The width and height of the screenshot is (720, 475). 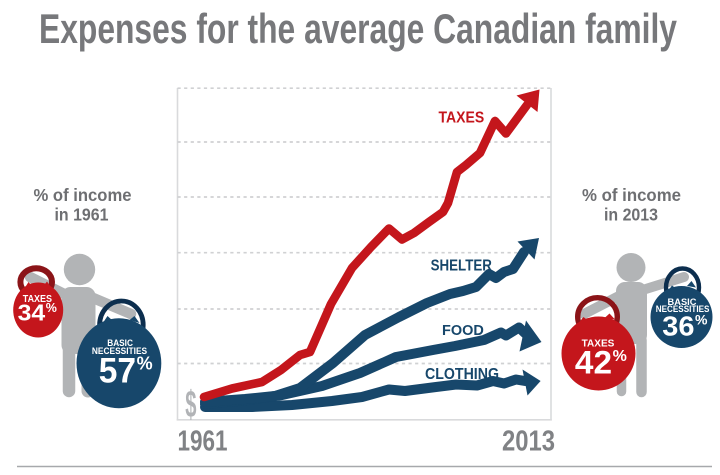 What do you see at coordinates (82, 215) in the screenshot?
I see `svg-text: in 1961` at bounding box center [82, 215].